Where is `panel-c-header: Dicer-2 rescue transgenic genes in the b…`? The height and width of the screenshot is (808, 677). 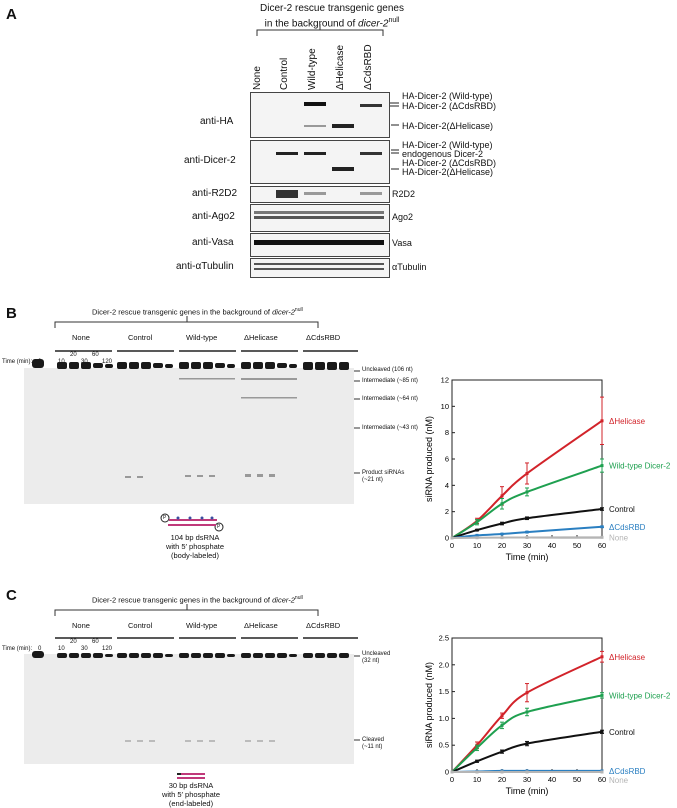
panel-c-header: Dicer-2 rescue transgenic genes in the b… is located at coordinates (197, 599).